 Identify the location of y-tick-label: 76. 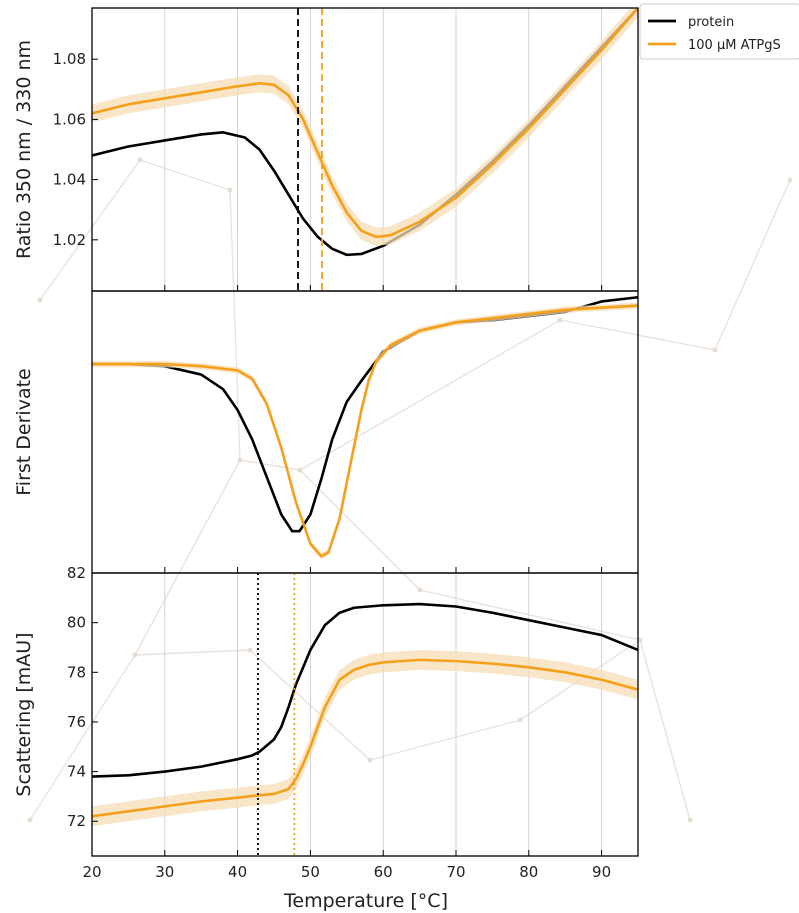
(76, 722).